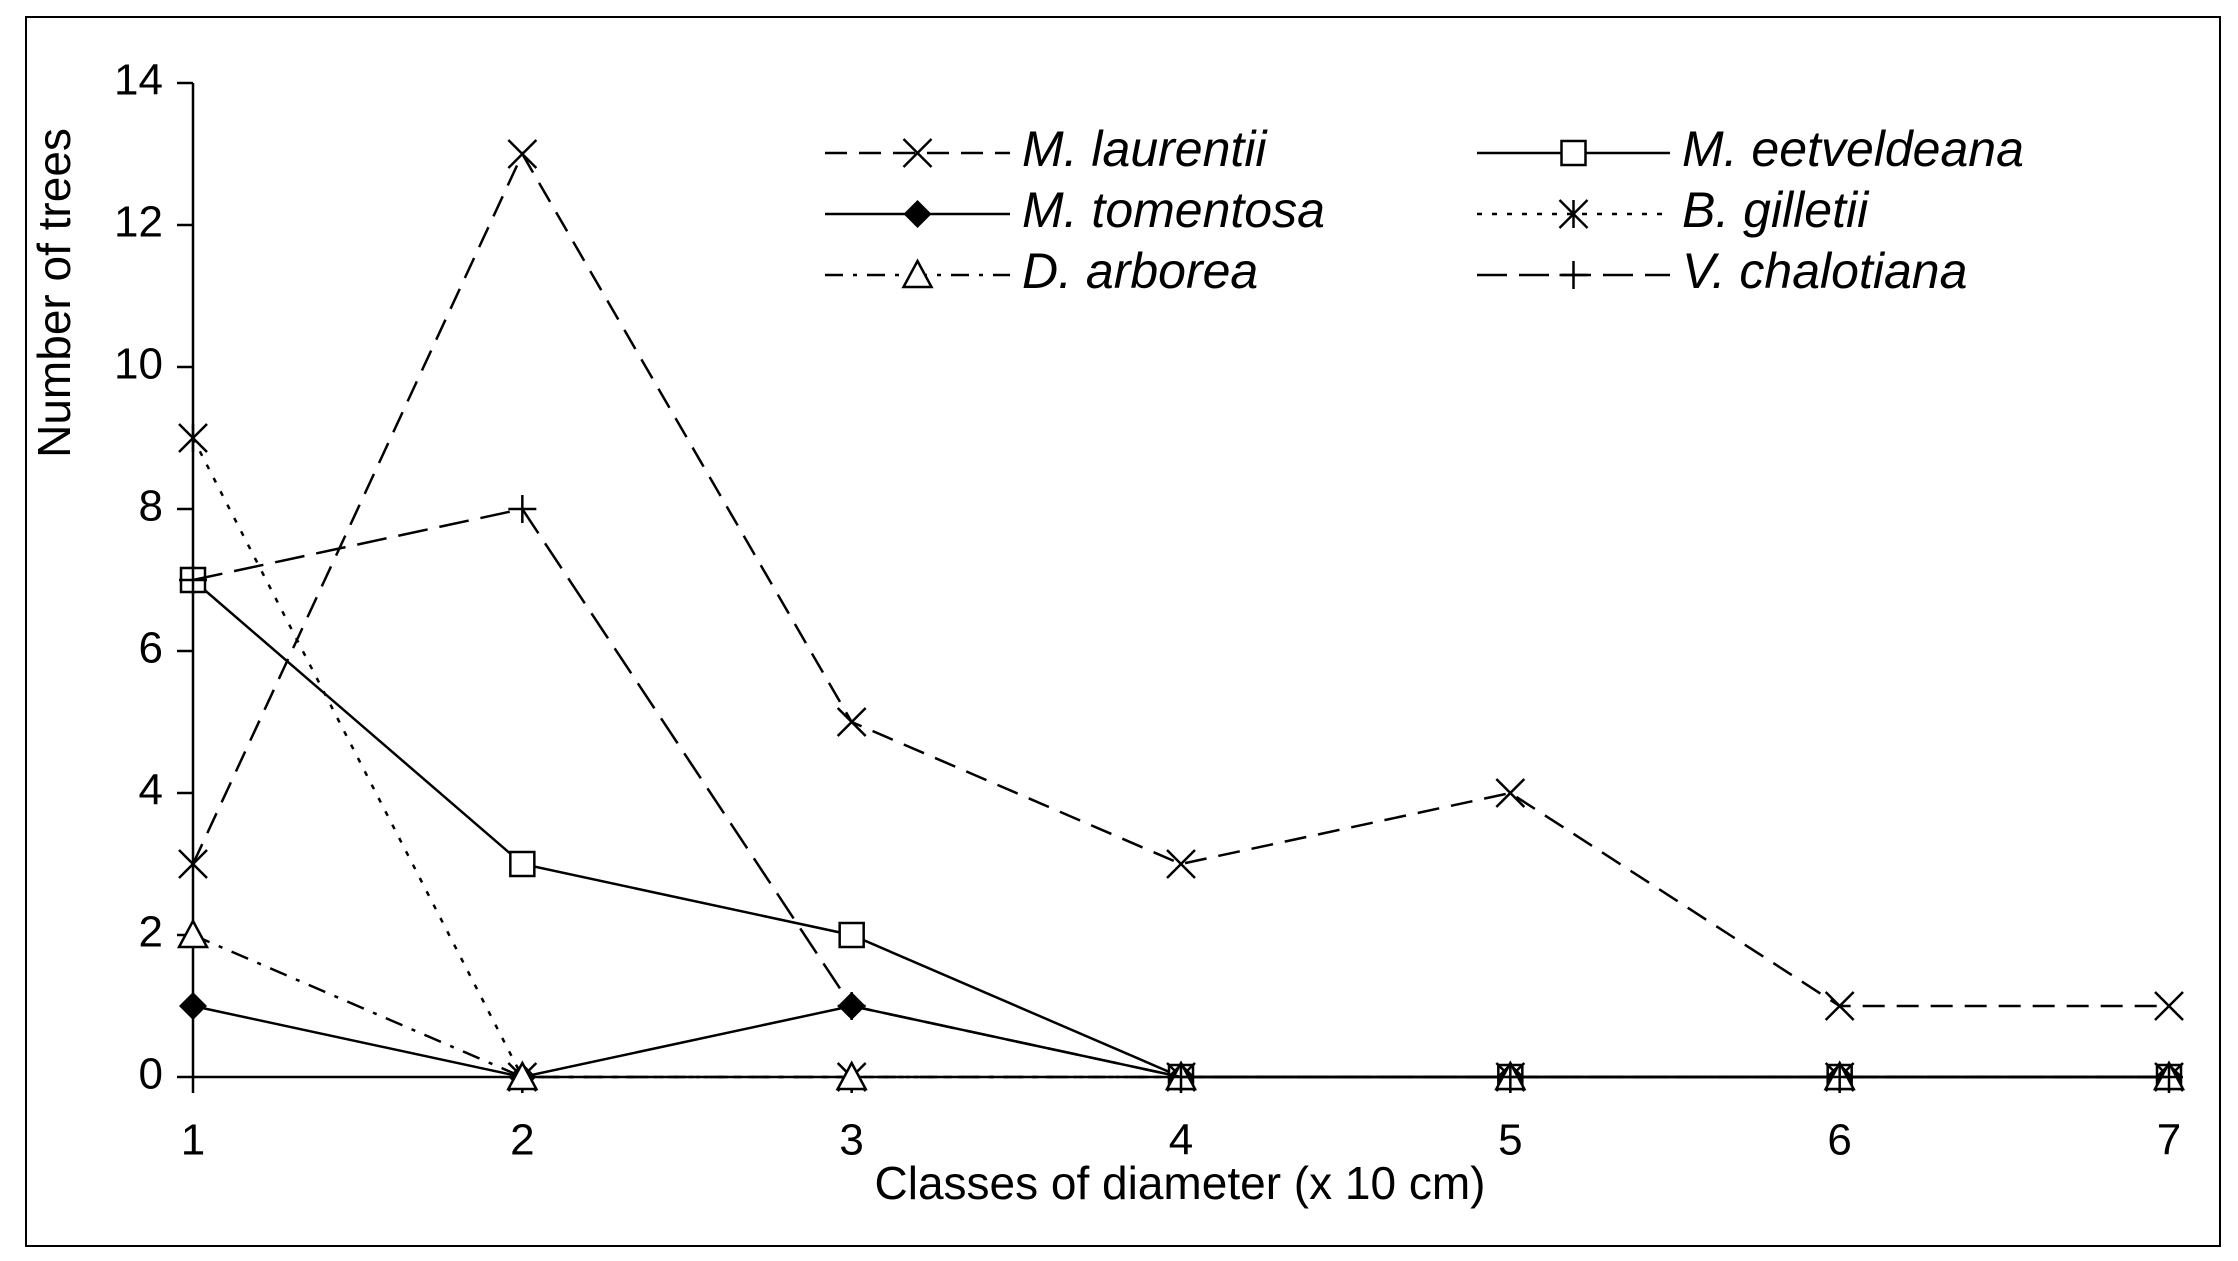 This screenshot has height=1261, width=2238. Describe the element at coordinates (851, 1140) in the screenshot. I see `x-tick-label: 3` at that location.